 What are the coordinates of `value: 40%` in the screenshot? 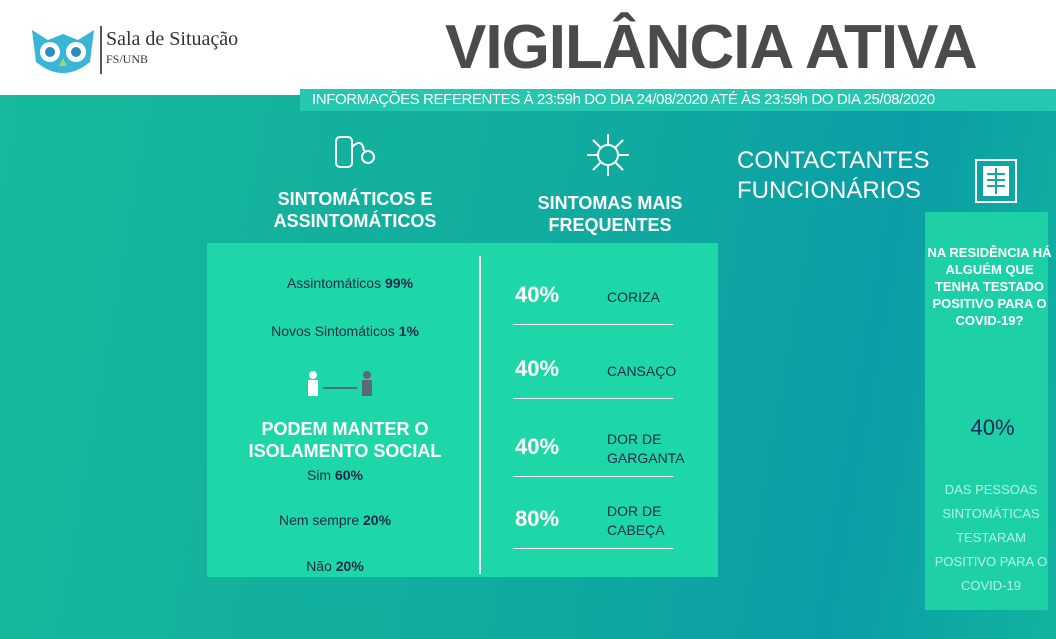 It's located at (992, 427).